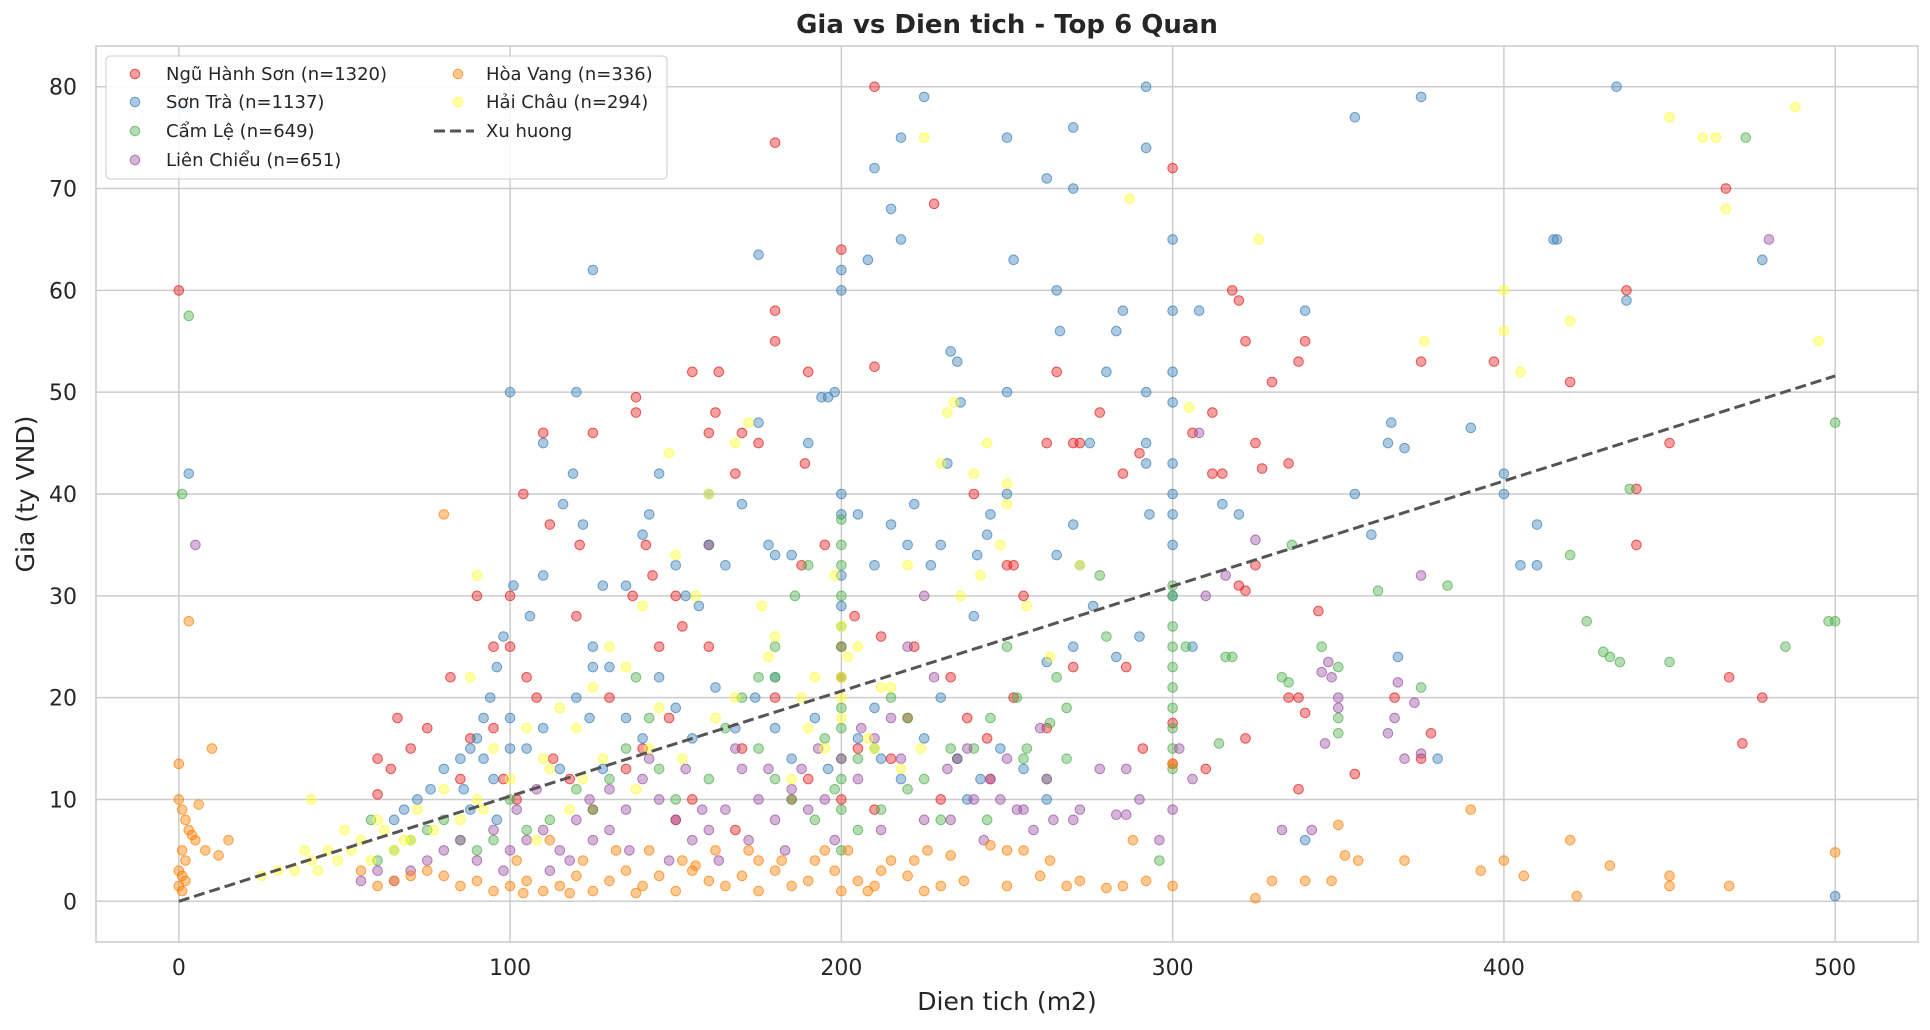 Image resolution: width=1930 pixels, height=1030 pixels. Describe the element at coordinates (240, 131) in the screenshot. I see `legend-label: Cẩm Lệ (n=649)` at that location.